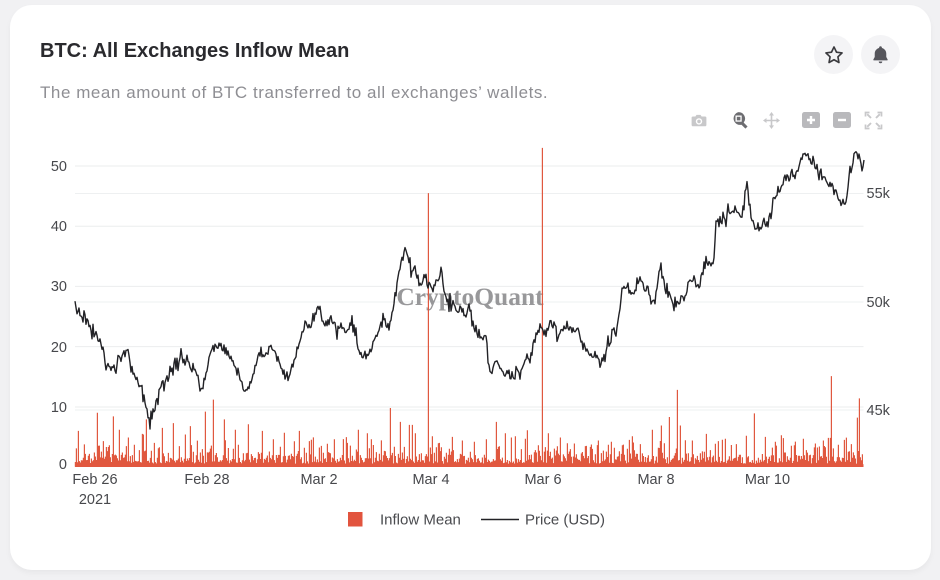 The image size is (940, 580). Describe the element at coordinates (655, 480) in the screenshot. I see `svg-text: Mar 8` at that location.